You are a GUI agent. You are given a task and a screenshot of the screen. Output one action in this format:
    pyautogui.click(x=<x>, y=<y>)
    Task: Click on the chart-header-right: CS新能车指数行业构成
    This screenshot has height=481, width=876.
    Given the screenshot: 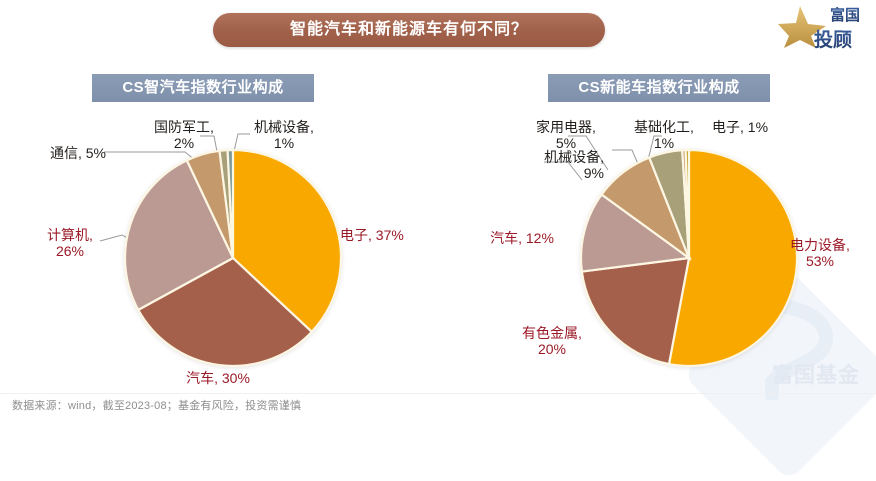 What is the action you would take?
    pyautogui.click(x=659, y=88)
    